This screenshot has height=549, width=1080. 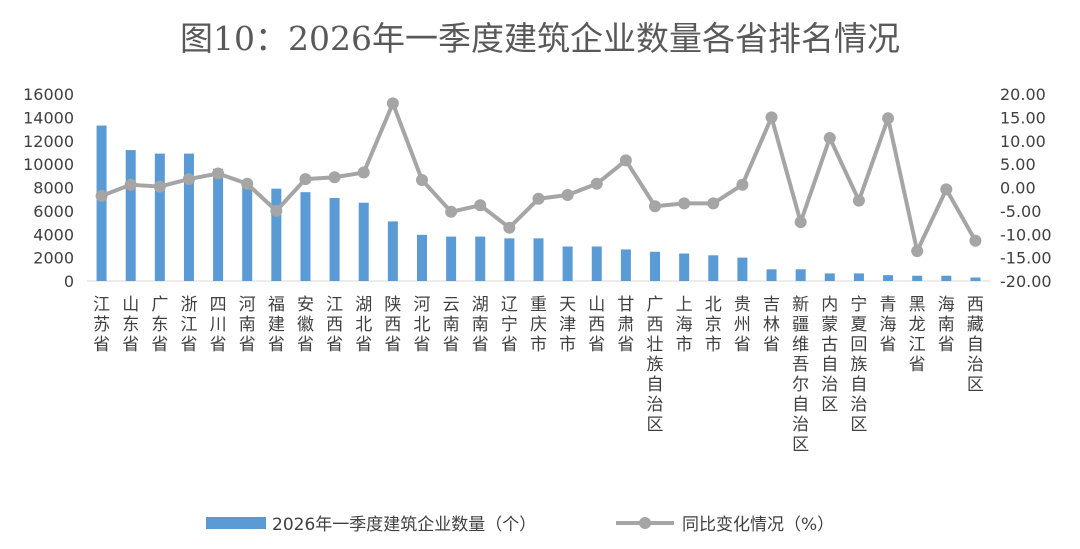 What do you see at coordinates (53, 188) in the screenshot?
I see `left-y-tick-label: 8000` at bounding box center [53, 188].